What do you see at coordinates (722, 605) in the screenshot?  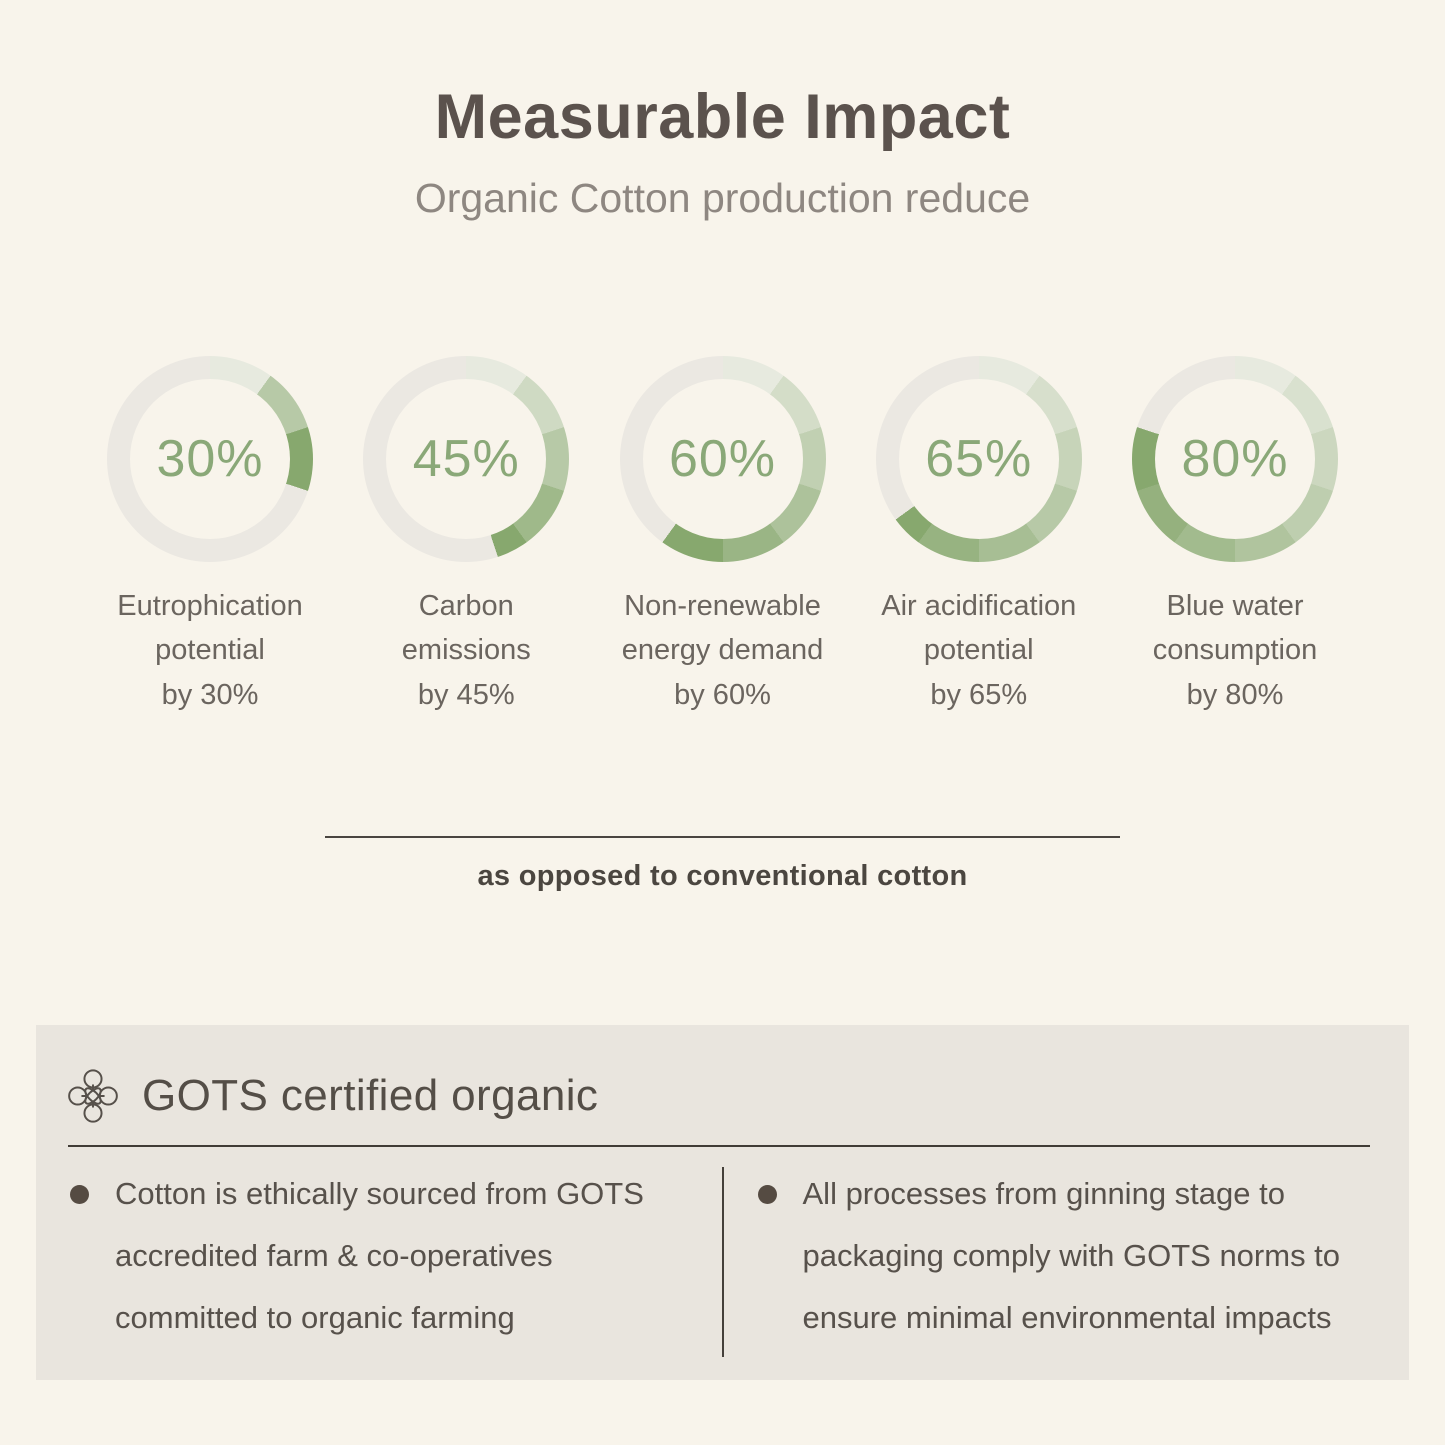 I see `caption-line: Non-renewable` at bounding box center [722, 605].